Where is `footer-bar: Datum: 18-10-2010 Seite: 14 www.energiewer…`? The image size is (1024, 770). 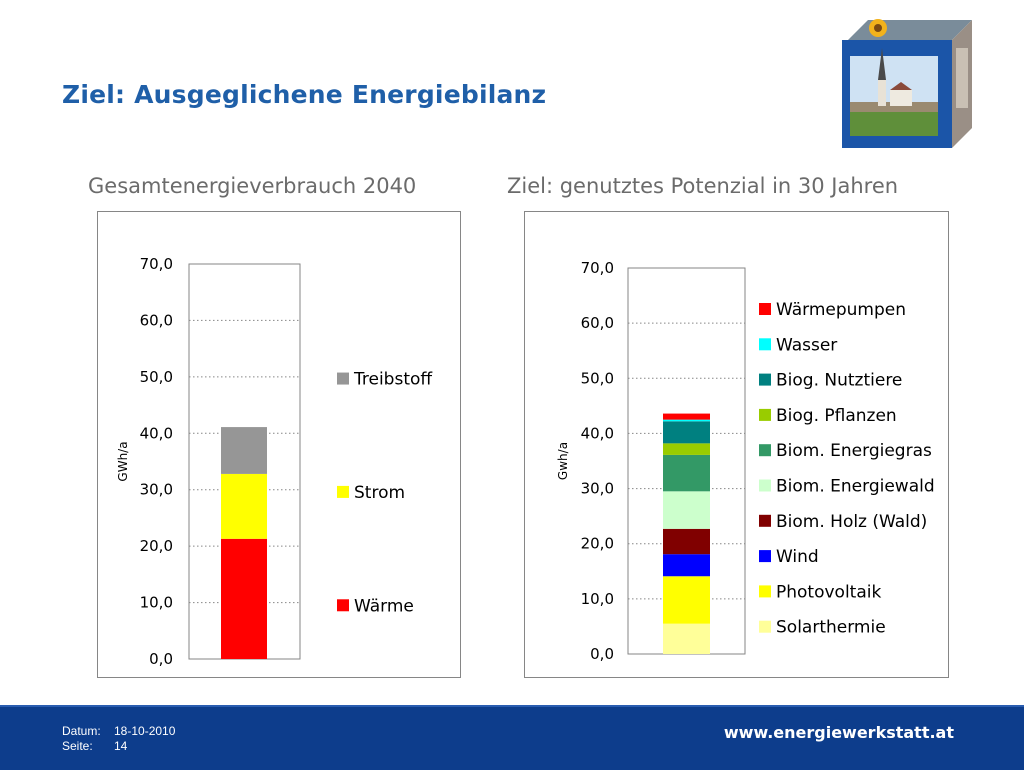 footer-bar: Datum: 18-10-2010 Seite: 14 www.energiewer… is located at coordinates (512, 737).